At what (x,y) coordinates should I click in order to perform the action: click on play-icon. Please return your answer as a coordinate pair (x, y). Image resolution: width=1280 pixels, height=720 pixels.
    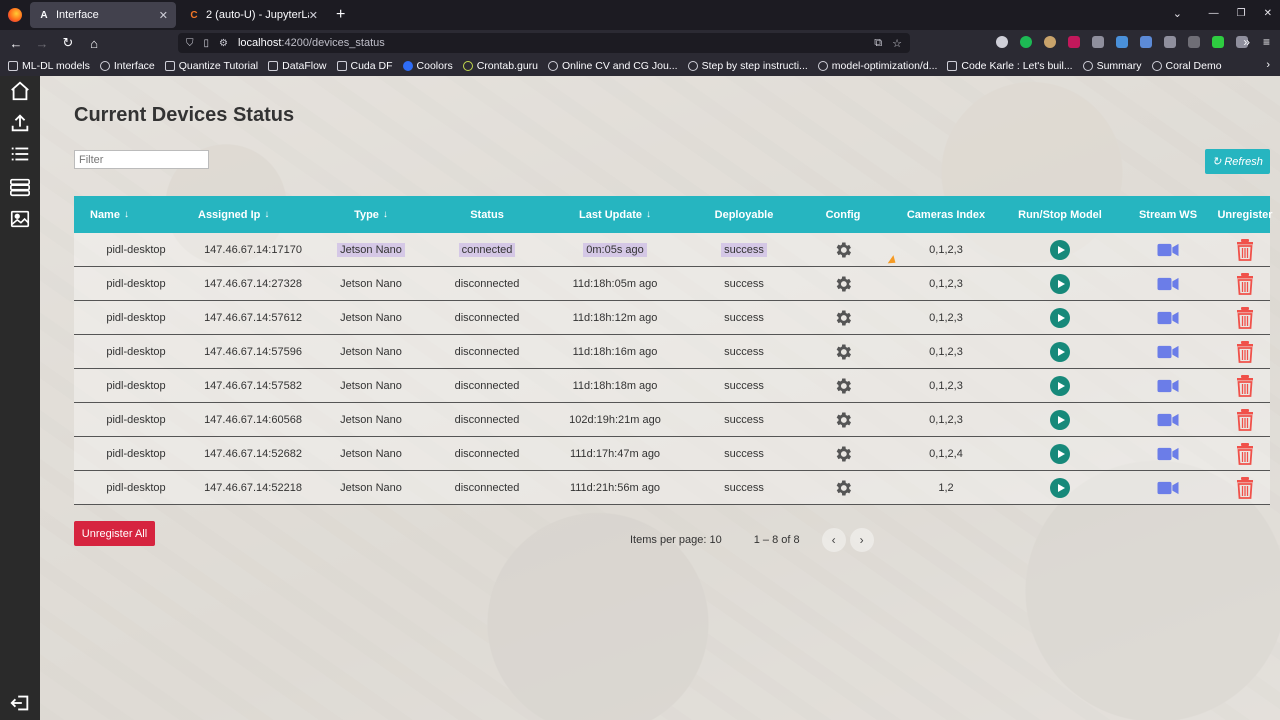
    Looking at the image, I should click on (1060, 351).